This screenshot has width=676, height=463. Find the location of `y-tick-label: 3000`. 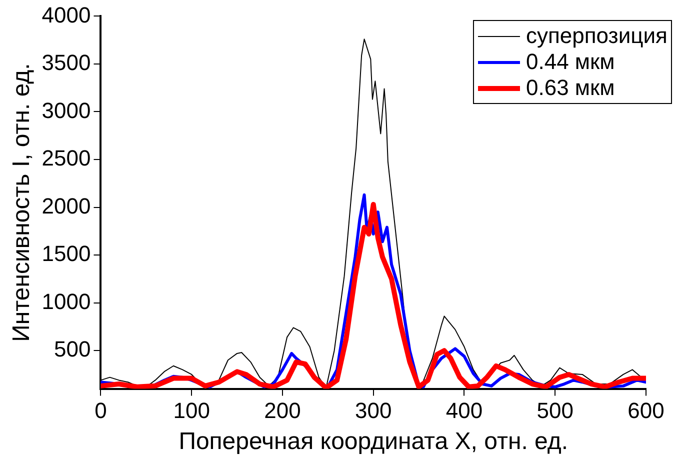

y-tick-label: 3000 is located at coordinates (66, 110).